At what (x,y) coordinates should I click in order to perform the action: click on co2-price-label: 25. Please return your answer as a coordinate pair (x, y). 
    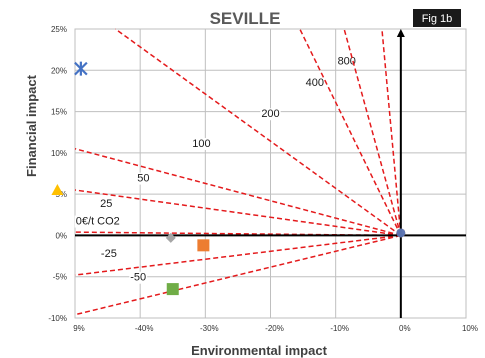
    Looking at the image, I should click on (106, 204).